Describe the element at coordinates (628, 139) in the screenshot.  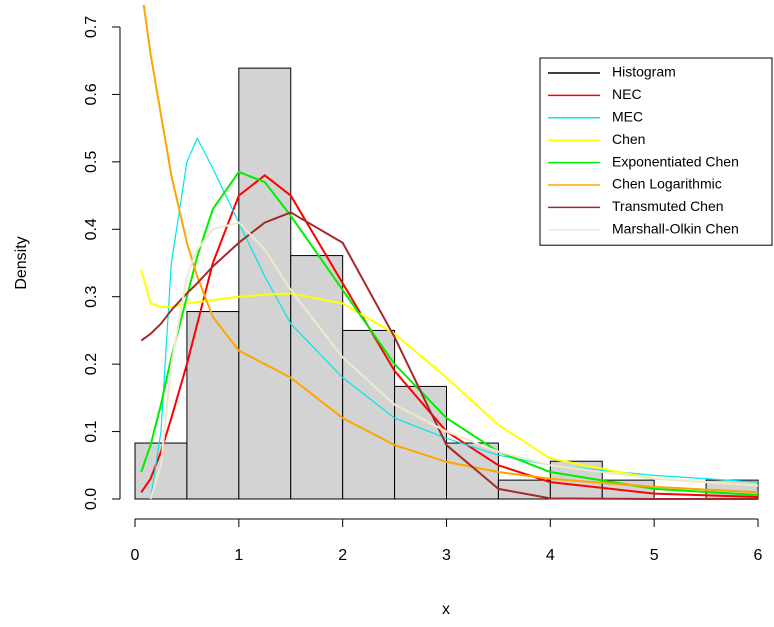
I see `legend-label: Chen` at that location.